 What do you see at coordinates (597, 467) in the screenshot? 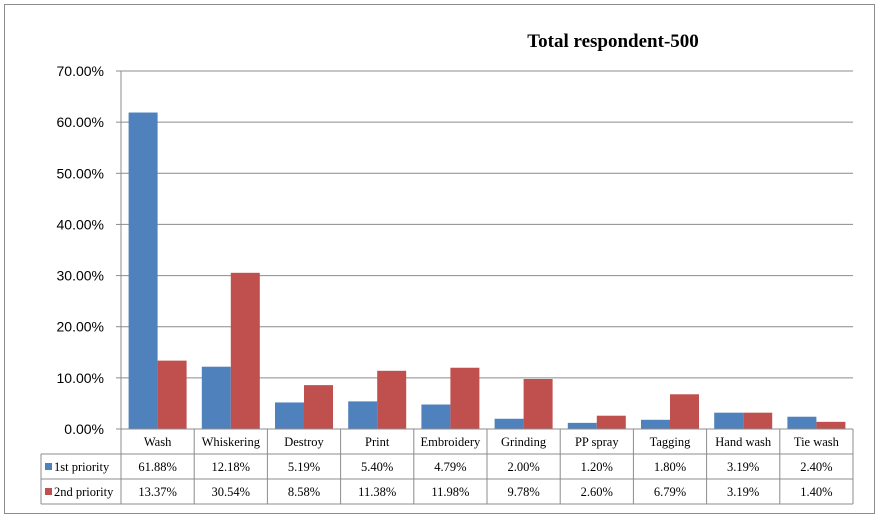
I see `data-label: 1.20%` at bounding box center [597, 467].